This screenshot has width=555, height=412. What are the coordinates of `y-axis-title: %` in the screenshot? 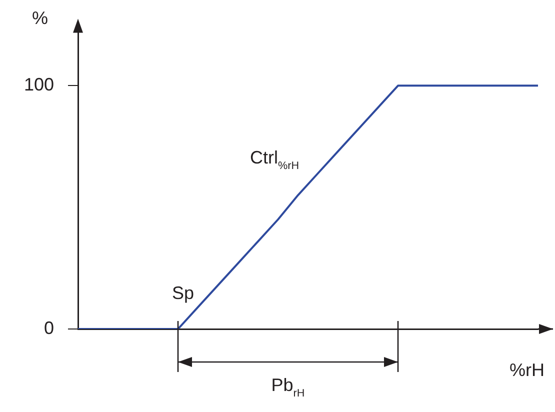 It's located at (40, 18).